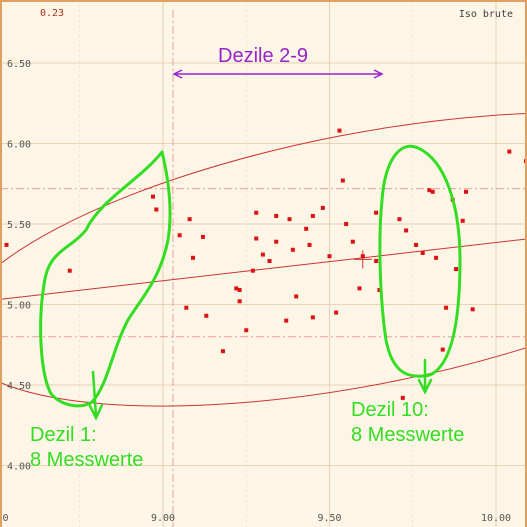 The width and height of the screenshot is (527, 527). I want to click on annotation-top: Dezile 2-9, so click(263, 56).